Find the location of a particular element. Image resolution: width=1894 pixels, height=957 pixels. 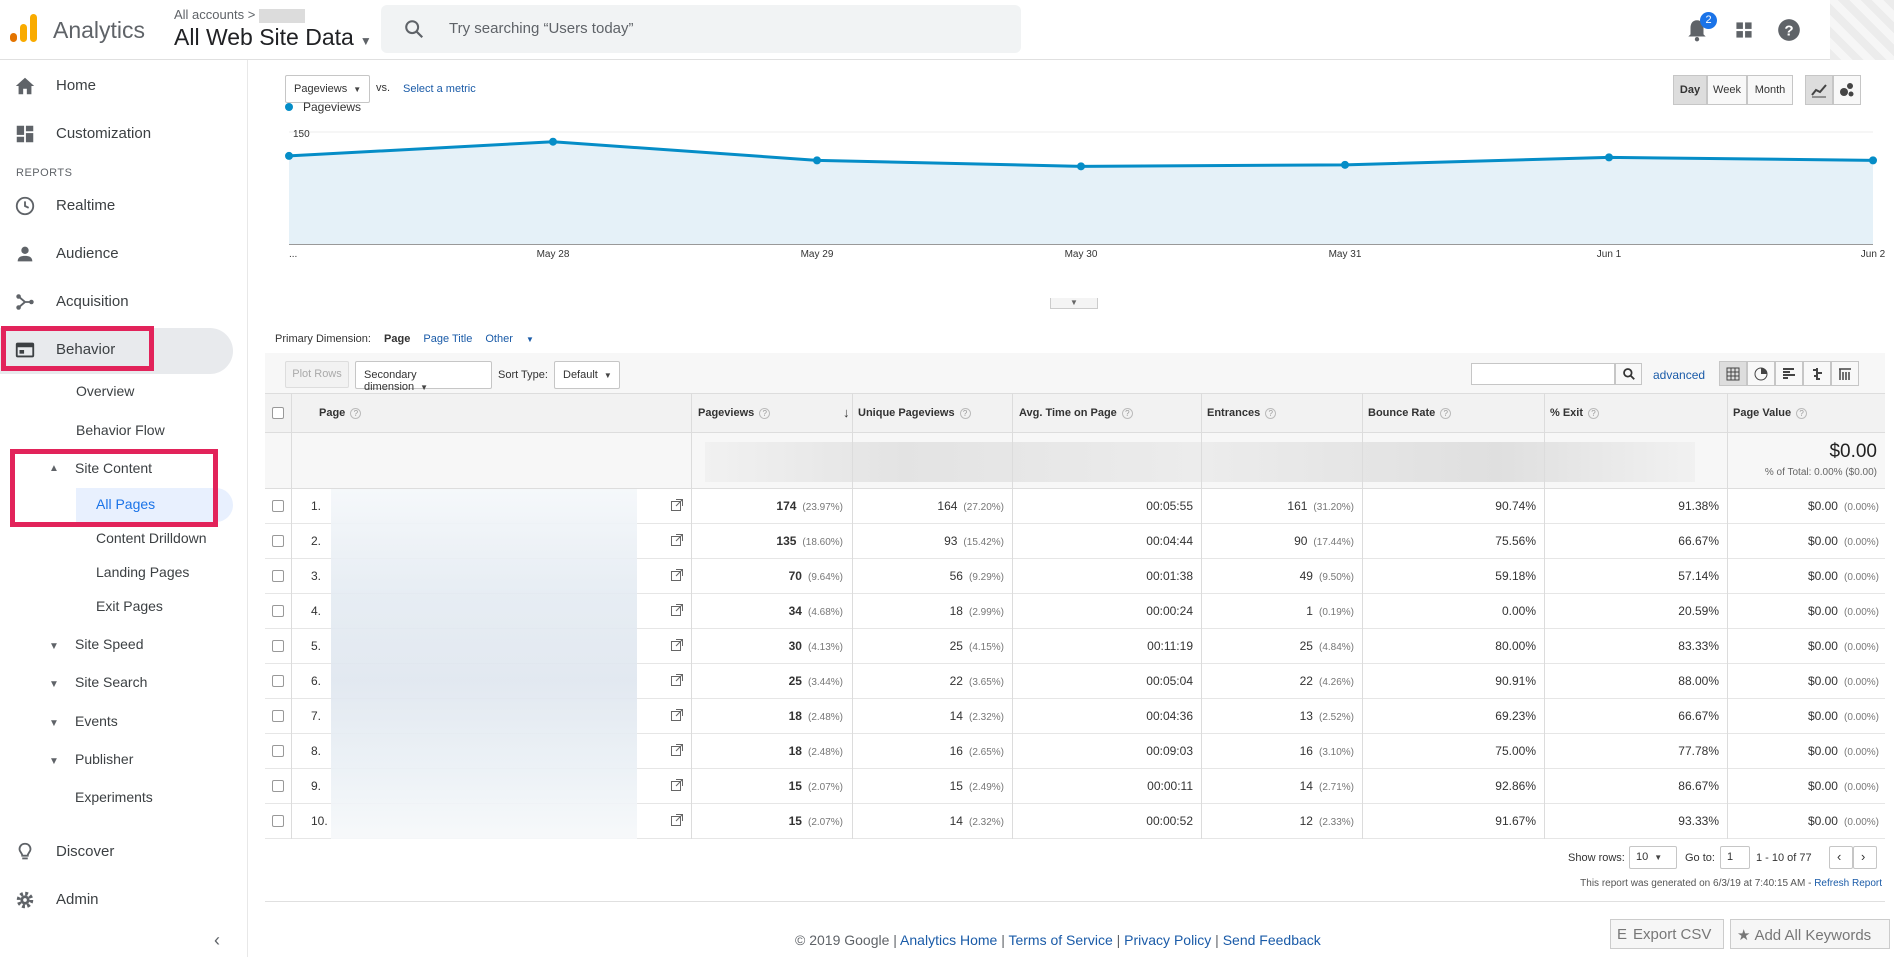

column-header-page-value: Page Value? is located at coordinates (1770, 413).